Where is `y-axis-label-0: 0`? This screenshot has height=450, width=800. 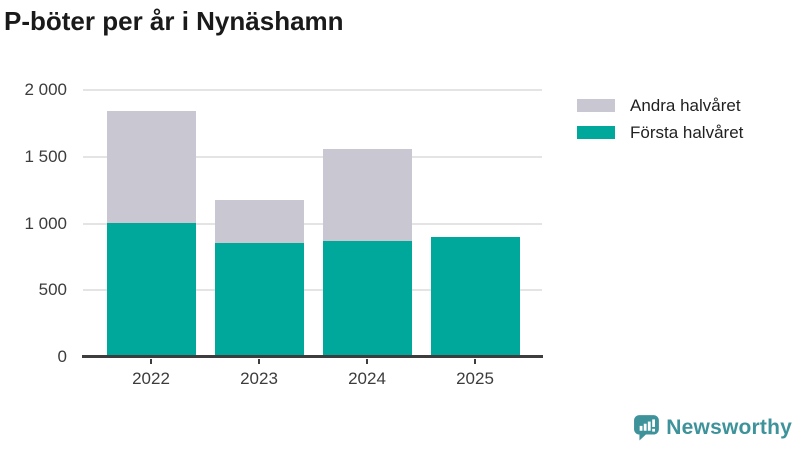 y-axis-label-0: 0 is located at coordinates (62, 356).